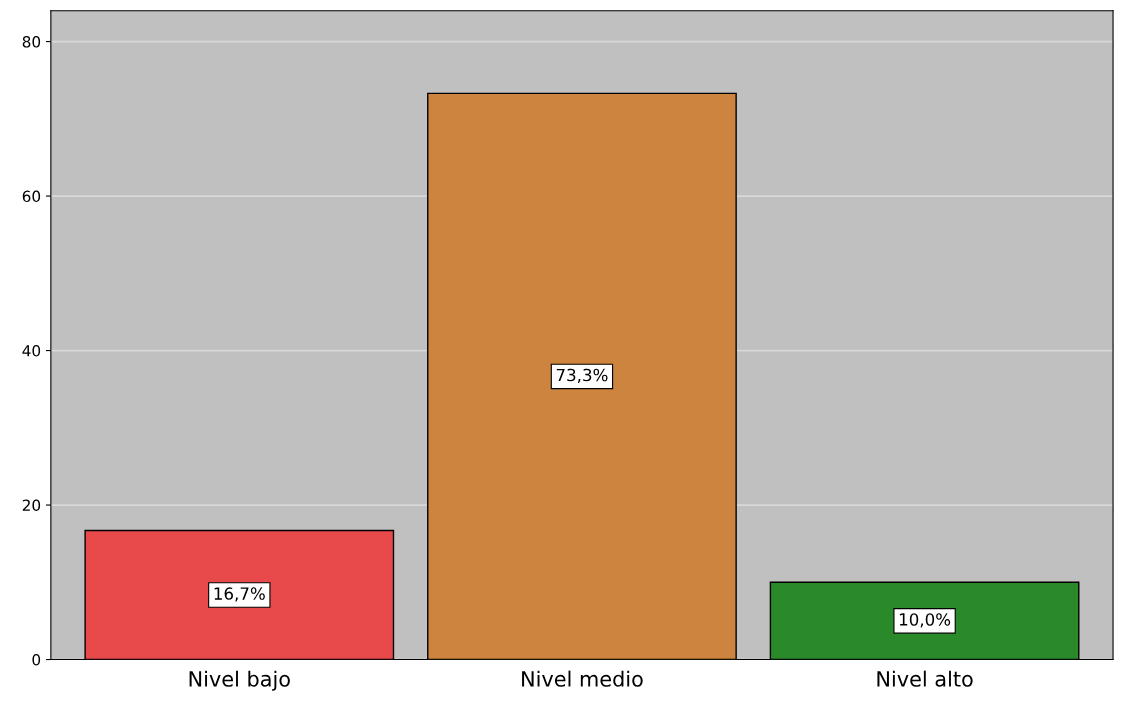 The height and width of the screenshot is (713, 1130). What do you see at coordinates (239, 680) in the screenshot?
I see `x-tick-label: Nivel bajo` at bounding box center [239, 680].